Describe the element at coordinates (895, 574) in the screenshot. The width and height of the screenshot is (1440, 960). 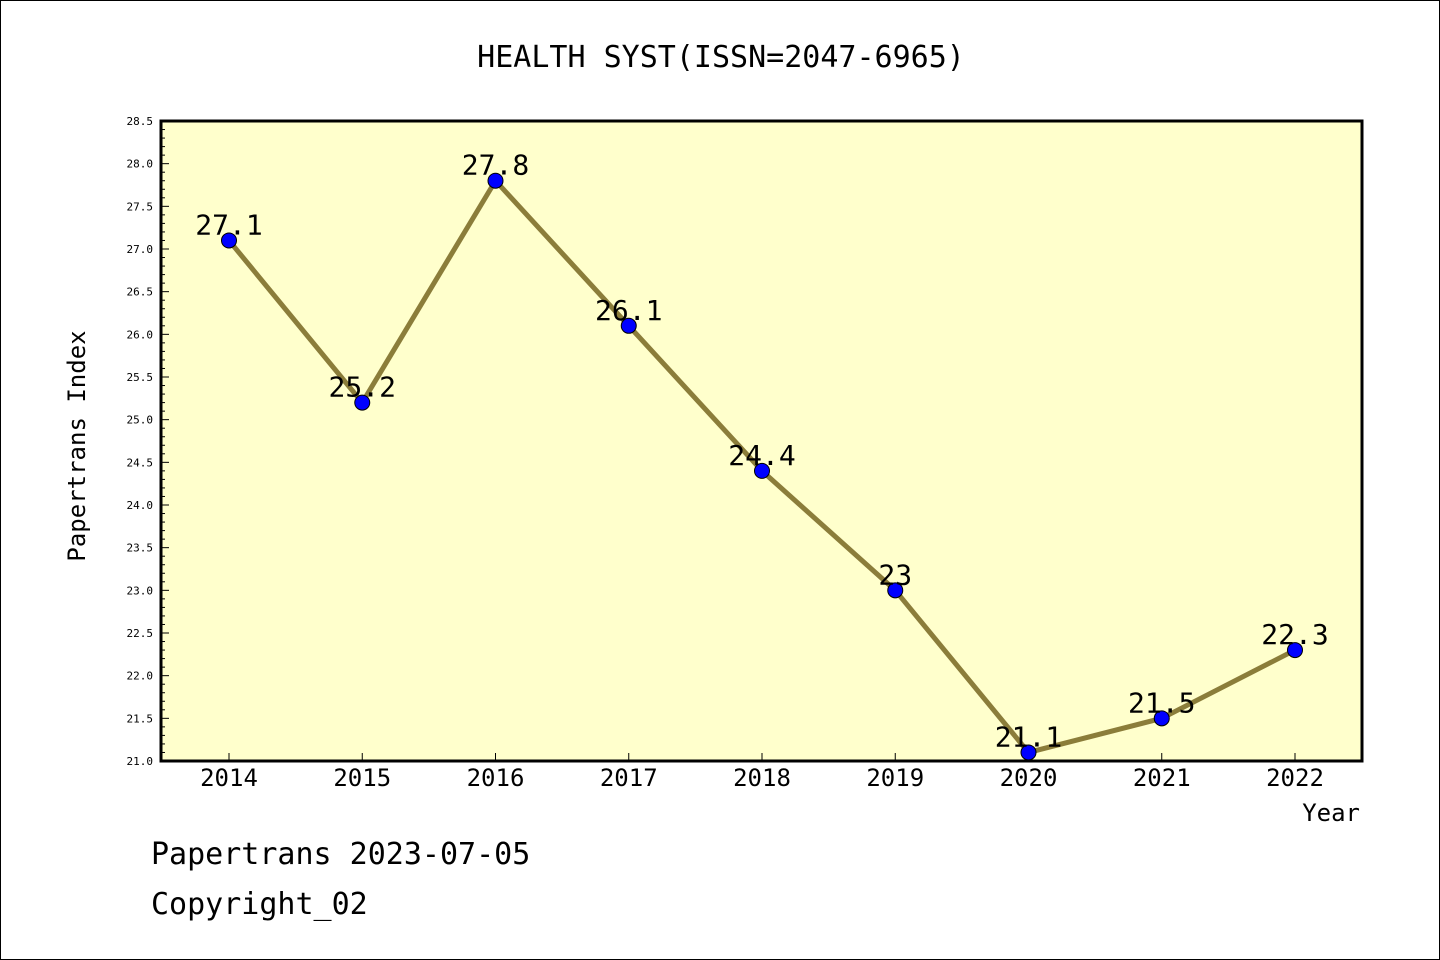
I see `data-label: 23` at that location.